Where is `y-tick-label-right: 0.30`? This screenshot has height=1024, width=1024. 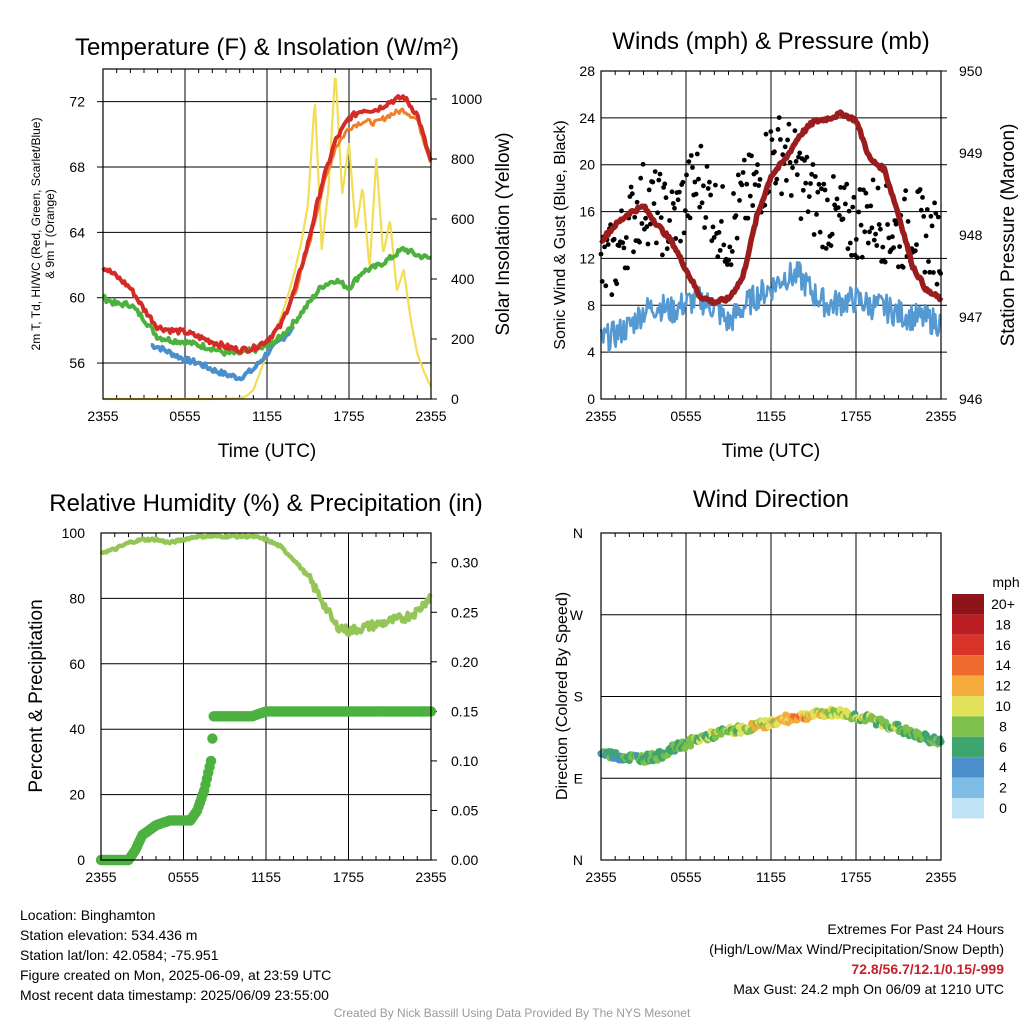 y-tick-label-right: 0.30 is located at coordinates (464, 563).